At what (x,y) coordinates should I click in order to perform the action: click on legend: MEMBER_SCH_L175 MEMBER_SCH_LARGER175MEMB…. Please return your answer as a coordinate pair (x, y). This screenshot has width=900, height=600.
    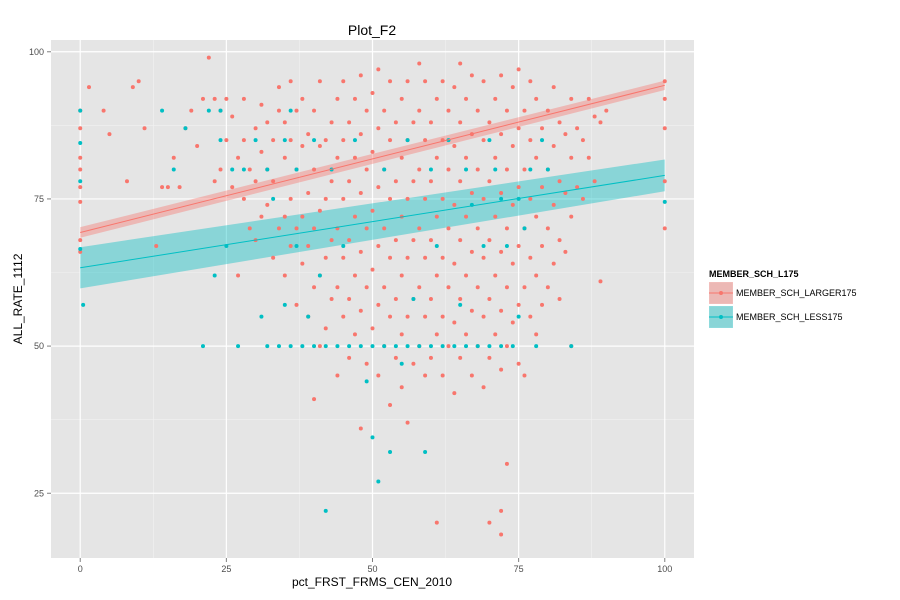
    Looking at the image, I should click on (782, 299).